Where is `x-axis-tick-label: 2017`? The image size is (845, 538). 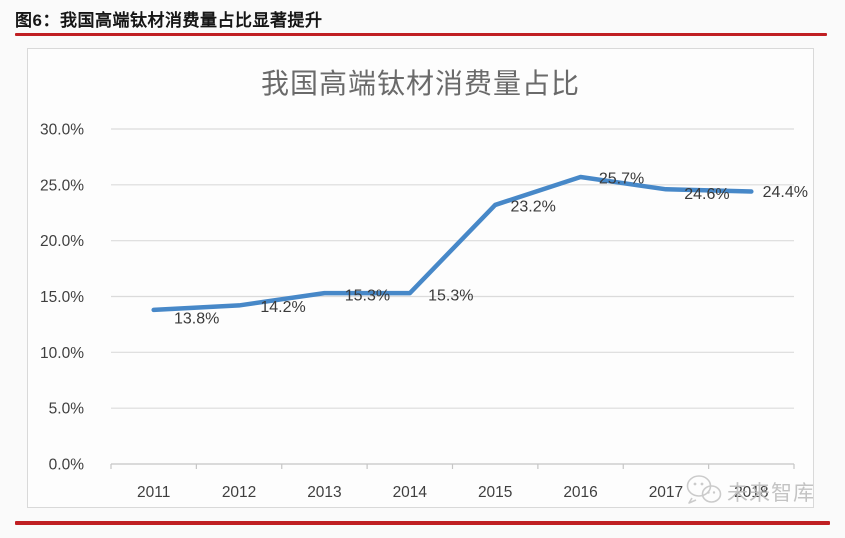 x-axis-tick-label: 2017 is located at coordinates (666, 492).